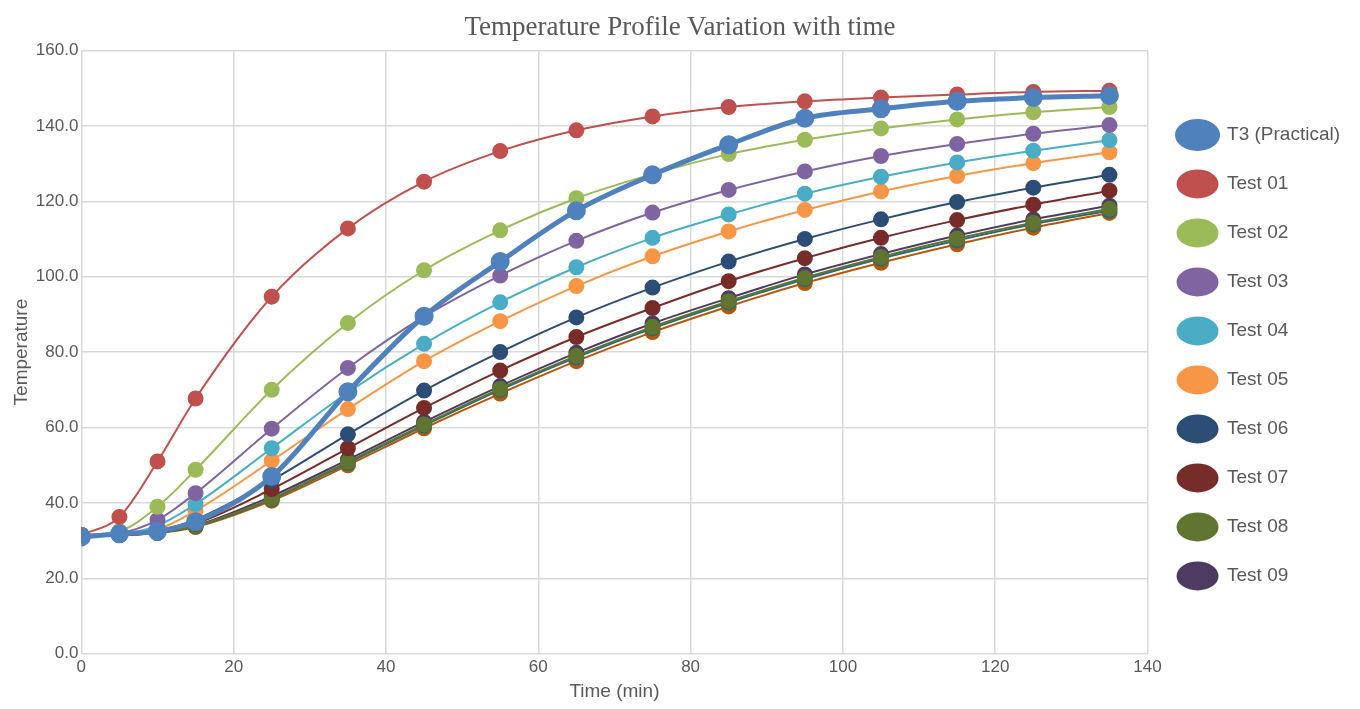 The height and width of the screenshot is (709, 1360). Describe the element at coordinates (691, 666) in the screenshot. I see `x-tick-label: 80` at that location.